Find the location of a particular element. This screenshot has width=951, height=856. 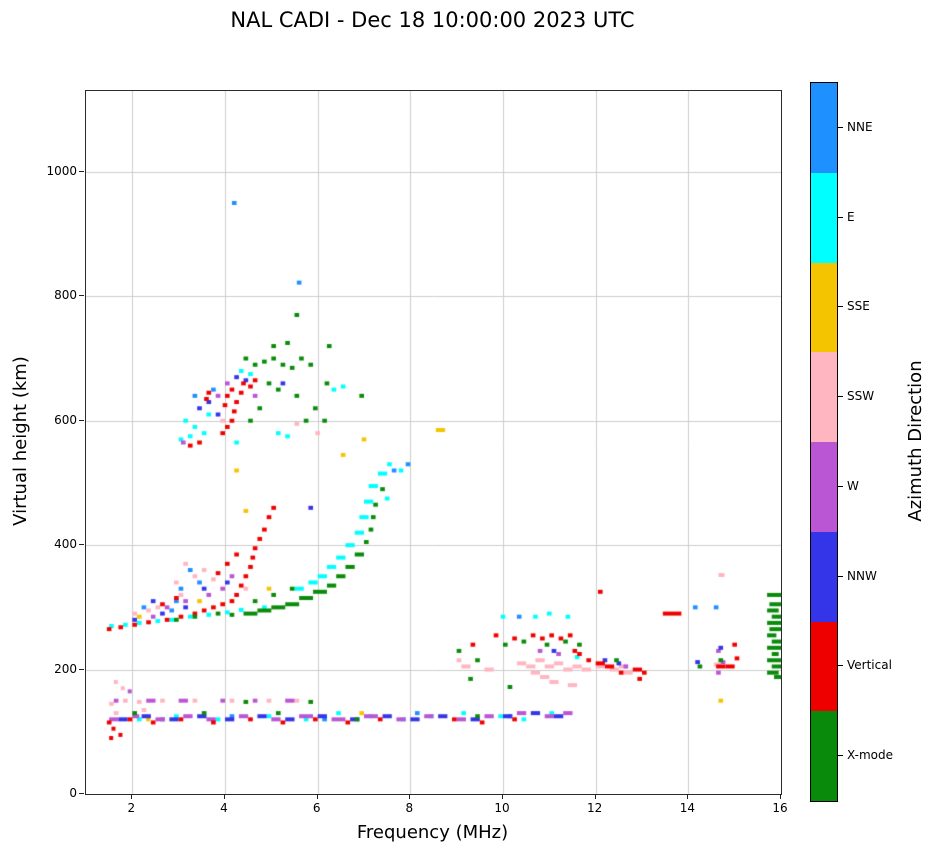

colorbar-segment-w is located at coordinates (824, 487).